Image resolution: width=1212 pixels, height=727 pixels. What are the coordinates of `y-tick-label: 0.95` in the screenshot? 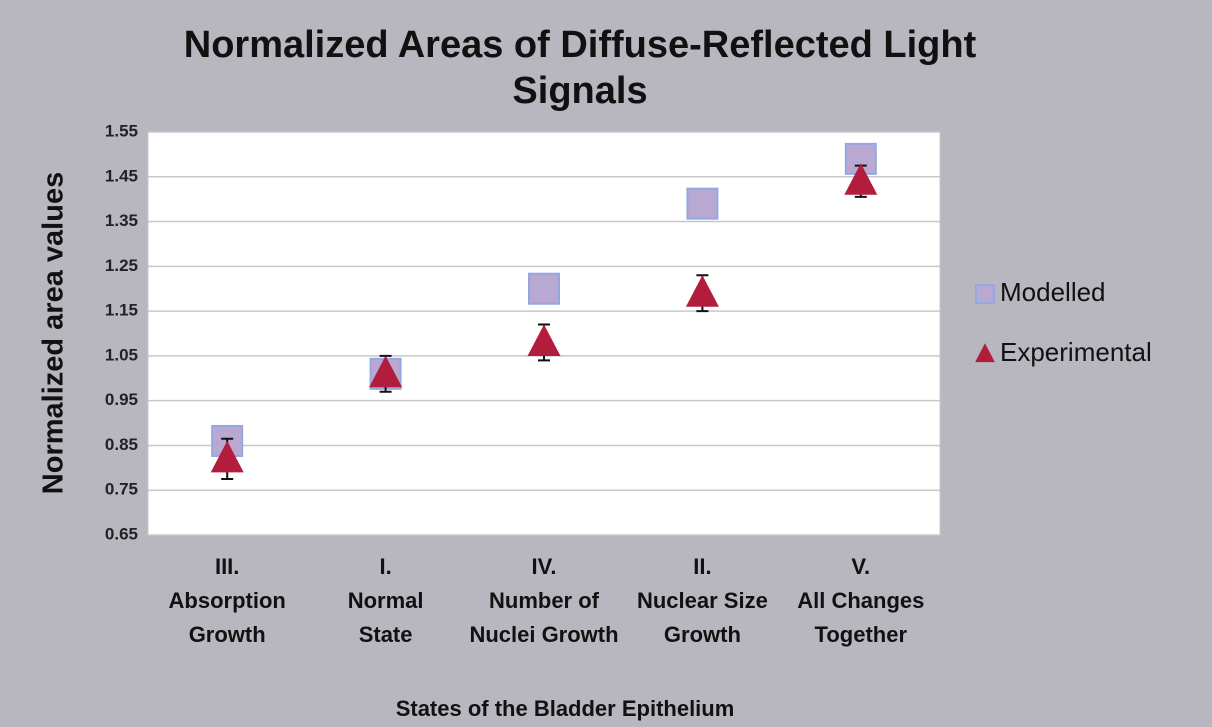 It's located at (121, 399).